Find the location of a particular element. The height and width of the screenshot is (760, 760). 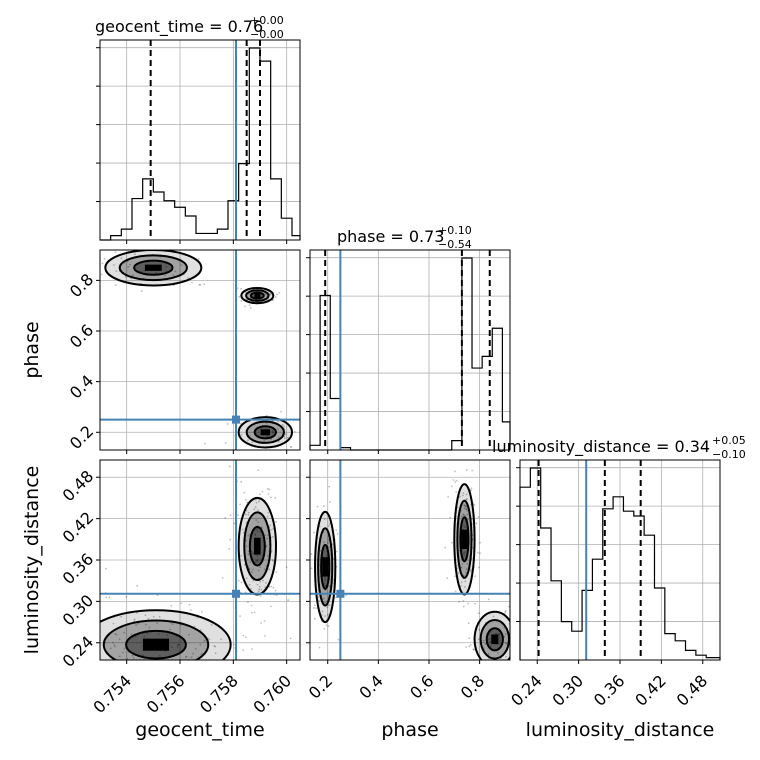

x-axis-label-luminosity-distance: luminosity_distance is located at coordinates (620, 730).